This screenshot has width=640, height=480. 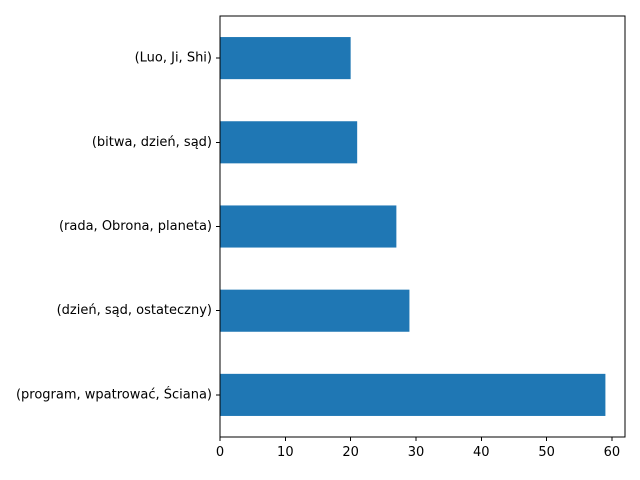 I want to click on x-tick-label: 40, so click(x=481, y=452).